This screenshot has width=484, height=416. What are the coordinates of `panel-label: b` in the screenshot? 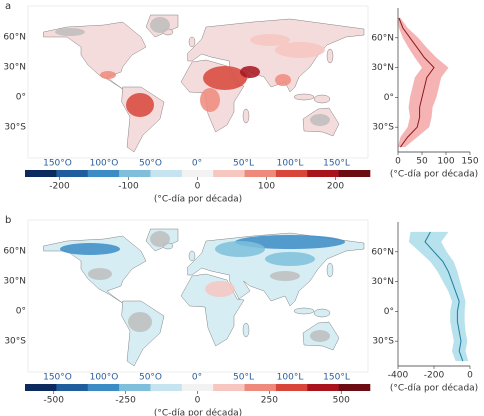 It's located at (8, 220).